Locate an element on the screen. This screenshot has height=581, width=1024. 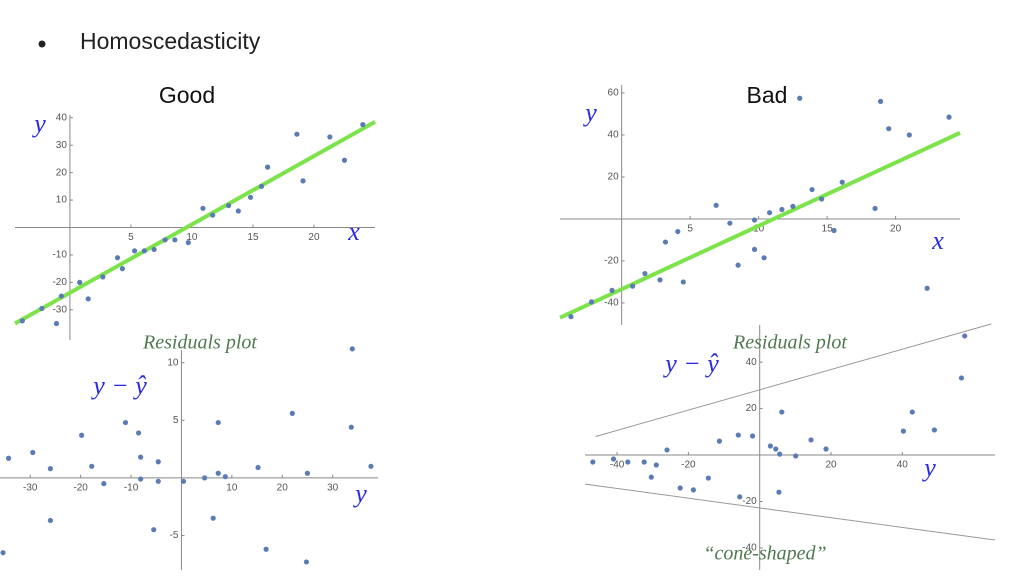
y-tick-label: -5 is located at coordinates (174, 535).